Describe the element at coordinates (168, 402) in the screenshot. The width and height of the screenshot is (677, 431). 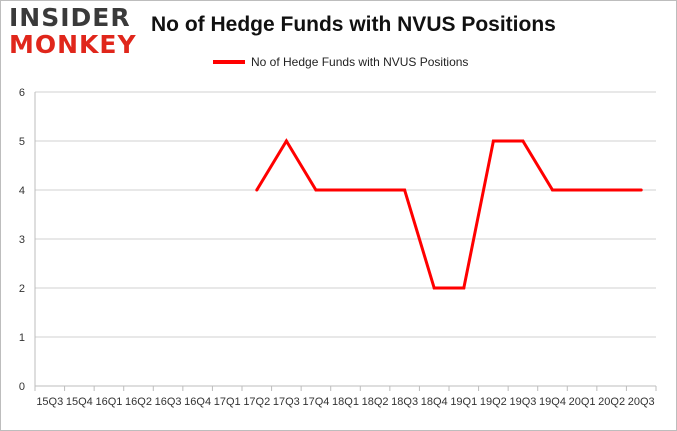
I see `x-tick-label-16Q3: 16Q3` at that location.